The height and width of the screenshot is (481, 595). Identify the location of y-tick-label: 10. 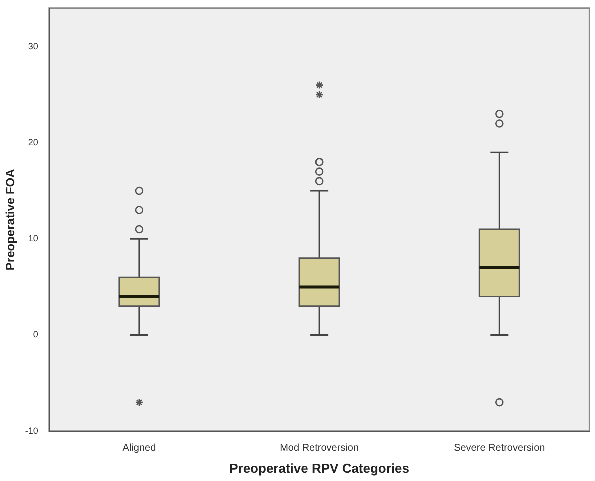
(33, 239).